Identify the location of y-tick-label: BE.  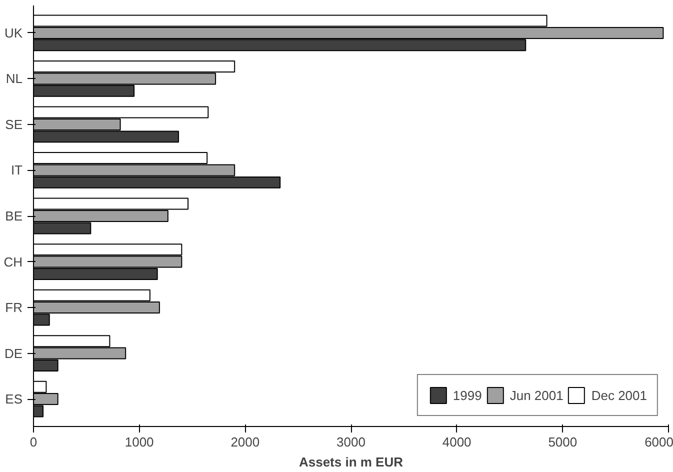
(14, 216).